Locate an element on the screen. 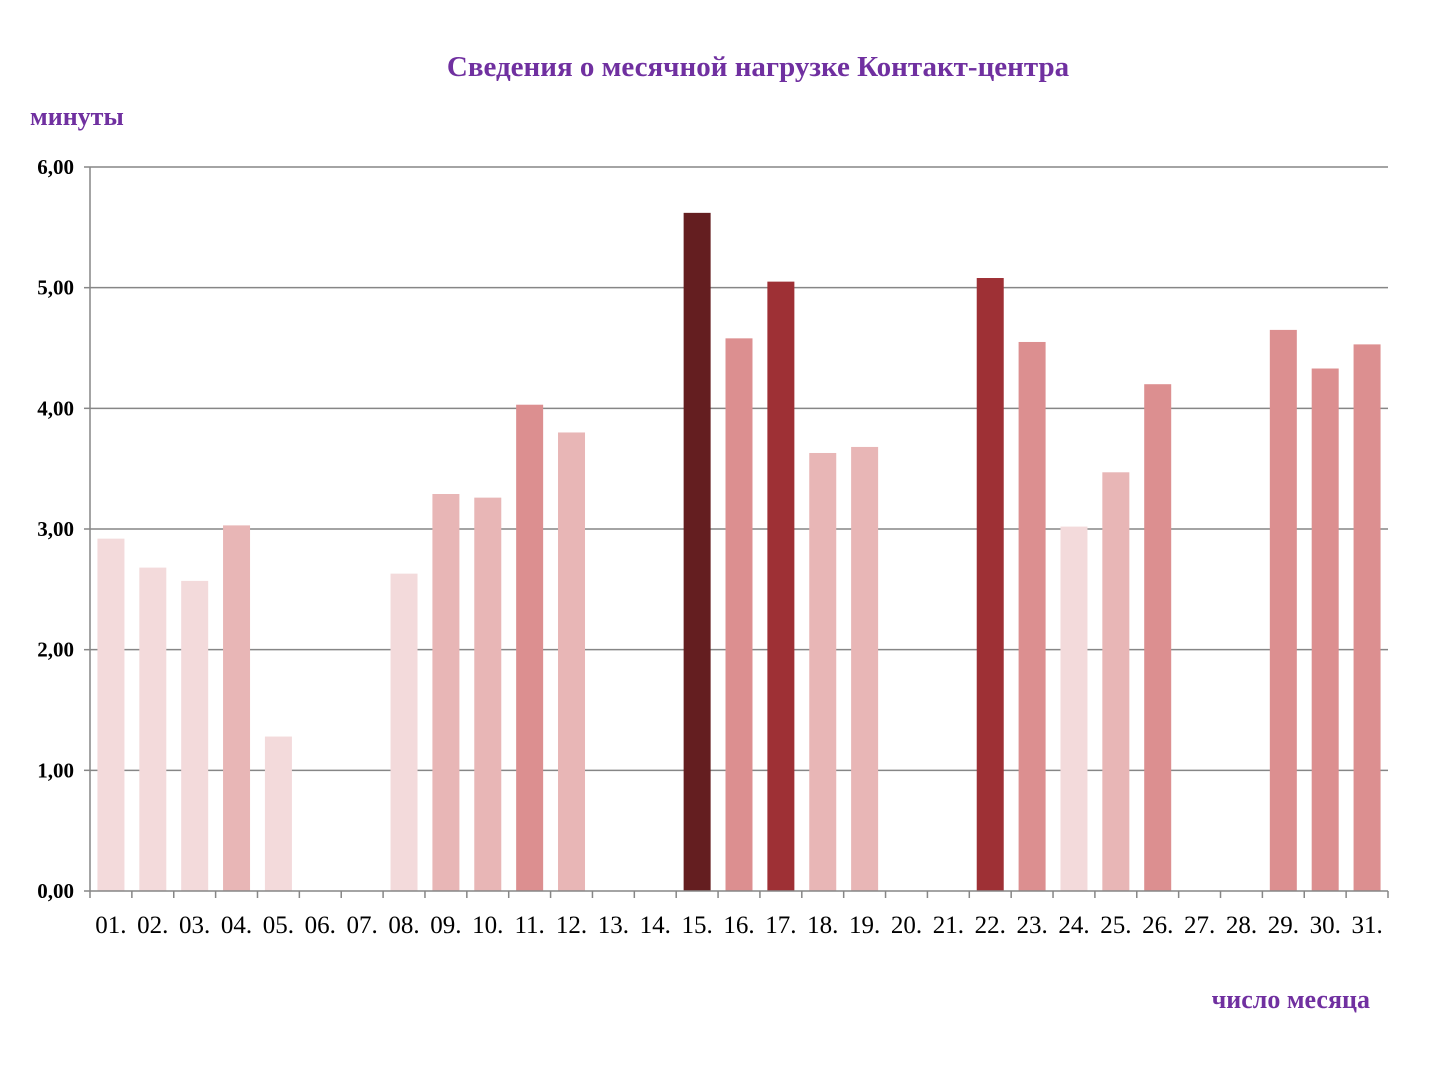 This screenshot has height=1085, width=1436. y-tick-label: 2,00 is located at coordinates (55, 650).